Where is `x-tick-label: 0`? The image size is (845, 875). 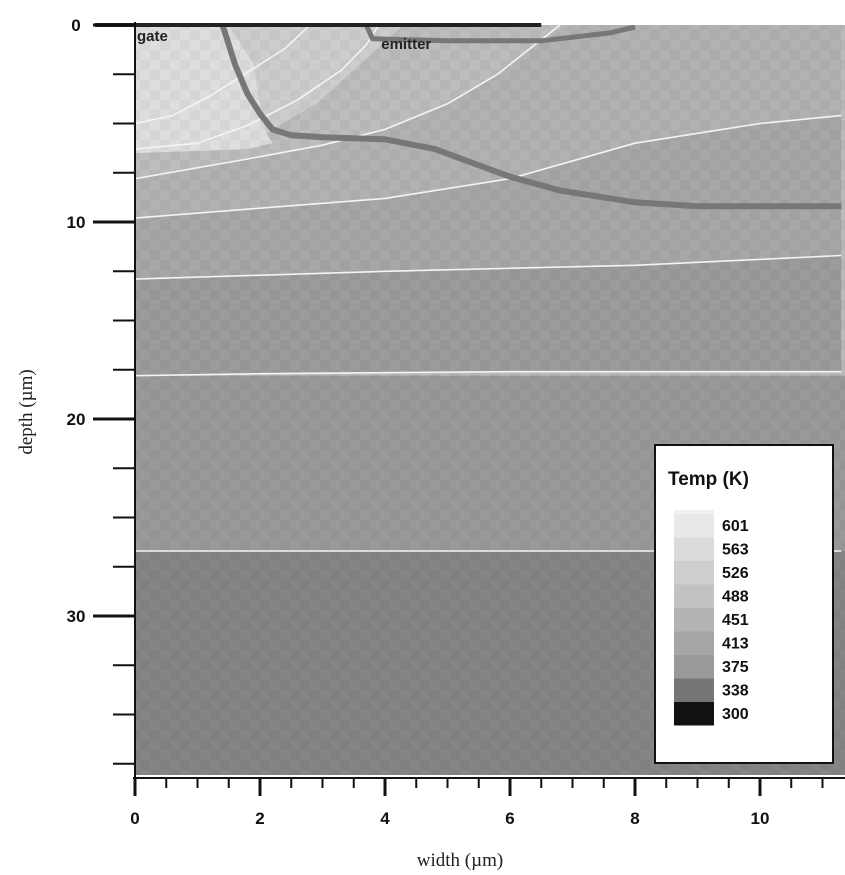
x-tick-label: 0 is located at coordinates (134, 818).